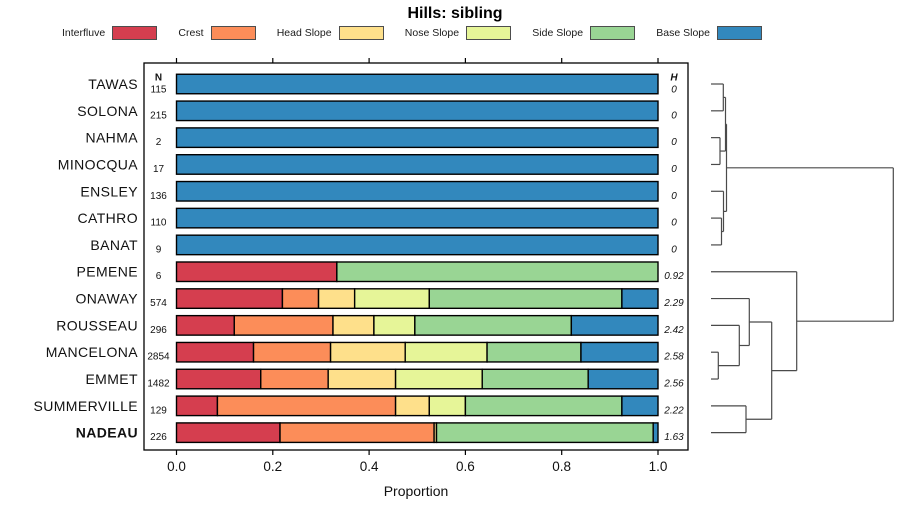 The image size is (900, 520). Describe the element at coordinates (674, 78) in the screenshot. I see `h-column-header: H` at that location.